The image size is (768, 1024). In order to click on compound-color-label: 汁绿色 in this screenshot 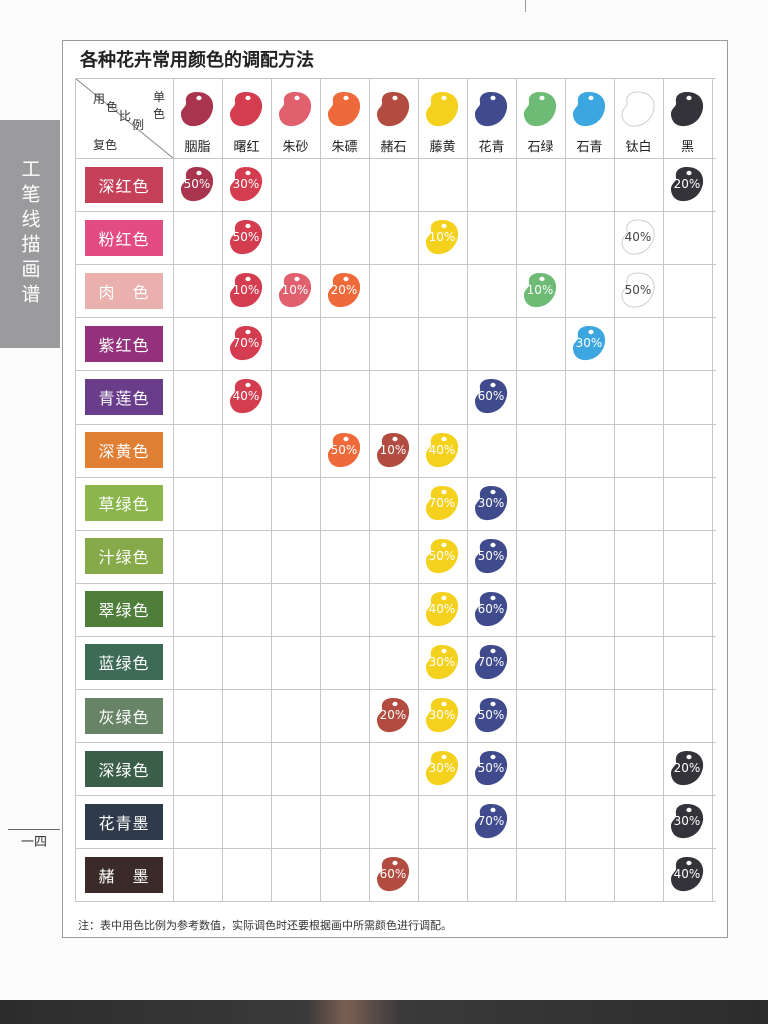, I will do `click(124, 556)`.